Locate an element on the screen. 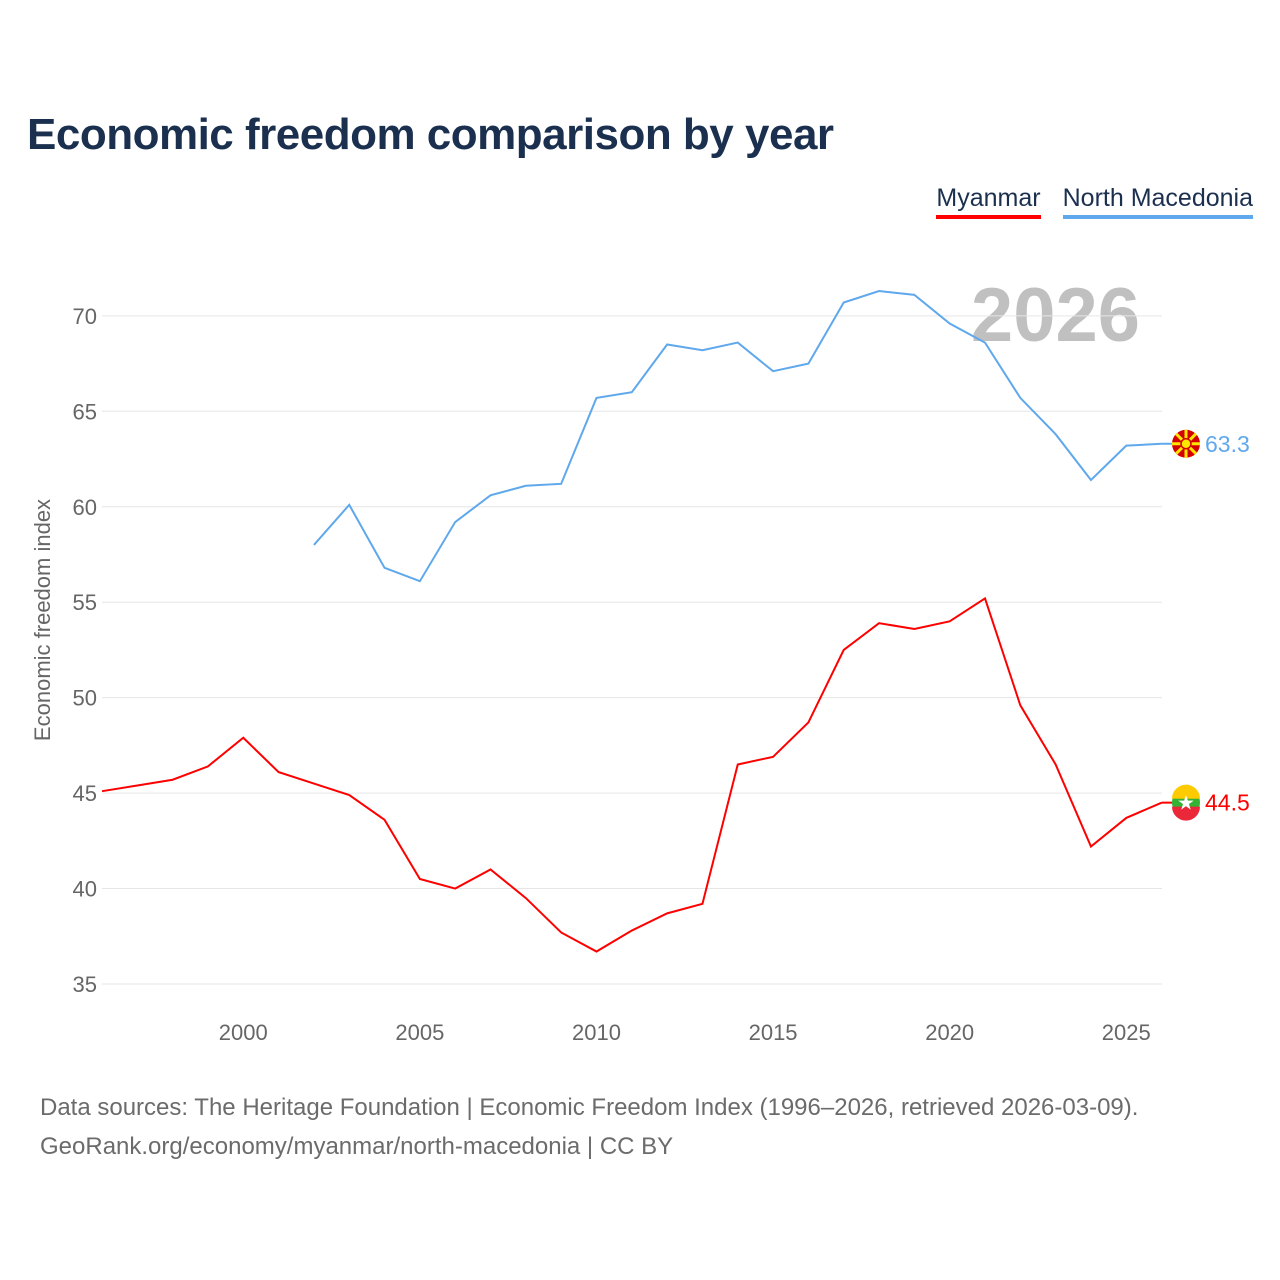 The image size is (1280, 1280). y-tick-label: 45 is located at coordinates (85, 793).